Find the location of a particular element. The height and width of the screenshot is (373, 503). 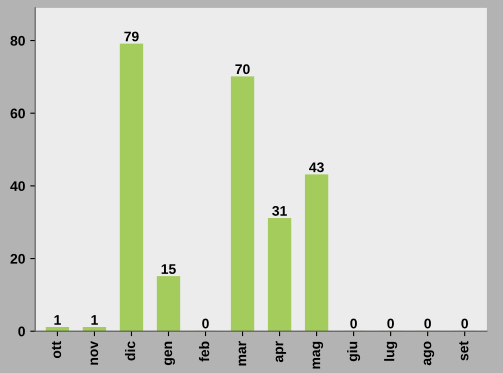

x-tick-label: giu is located at coordinates (353, 352).